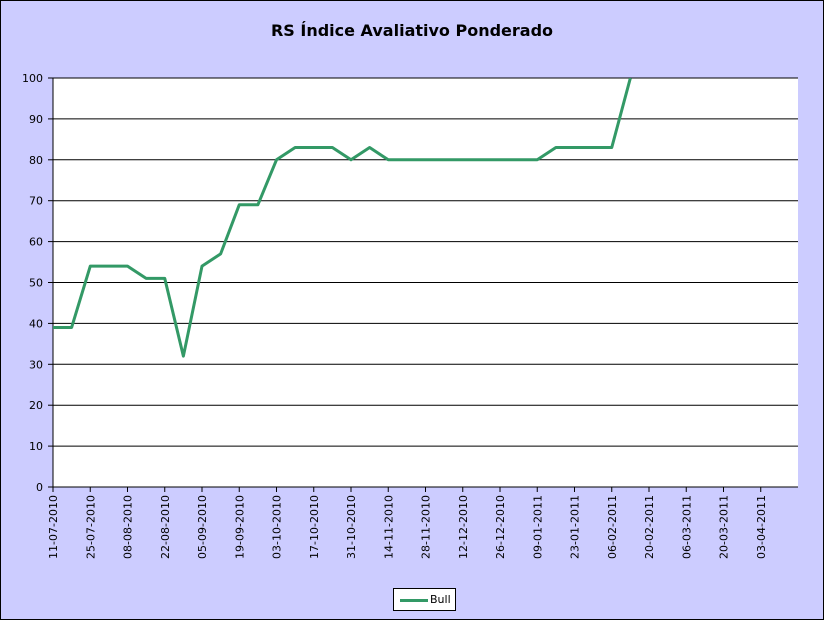 This screenshot has height=620, width=824. I want to click on legend: Bull, so click(424, 599).